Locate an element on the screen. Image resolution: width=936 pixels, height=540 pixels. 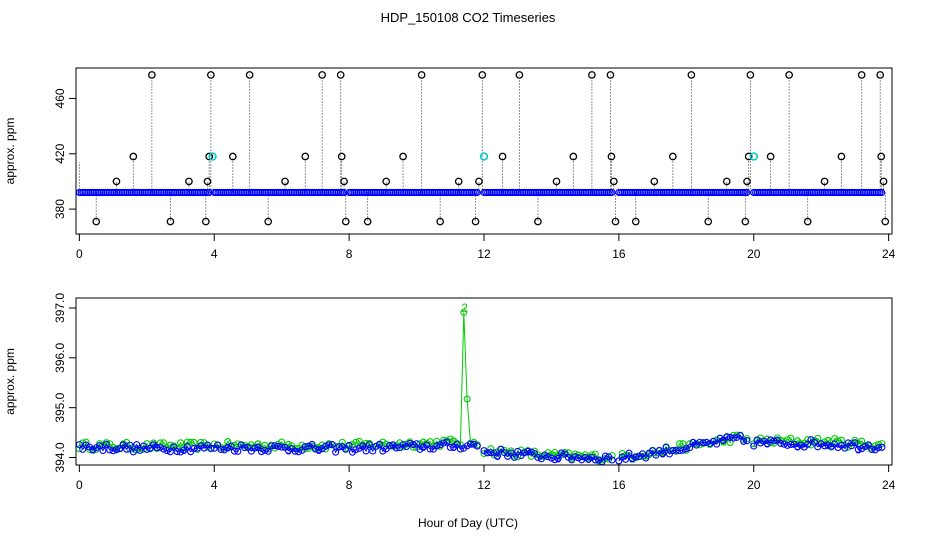
x-tick-label: 0 is located at coordinates (79, 485).